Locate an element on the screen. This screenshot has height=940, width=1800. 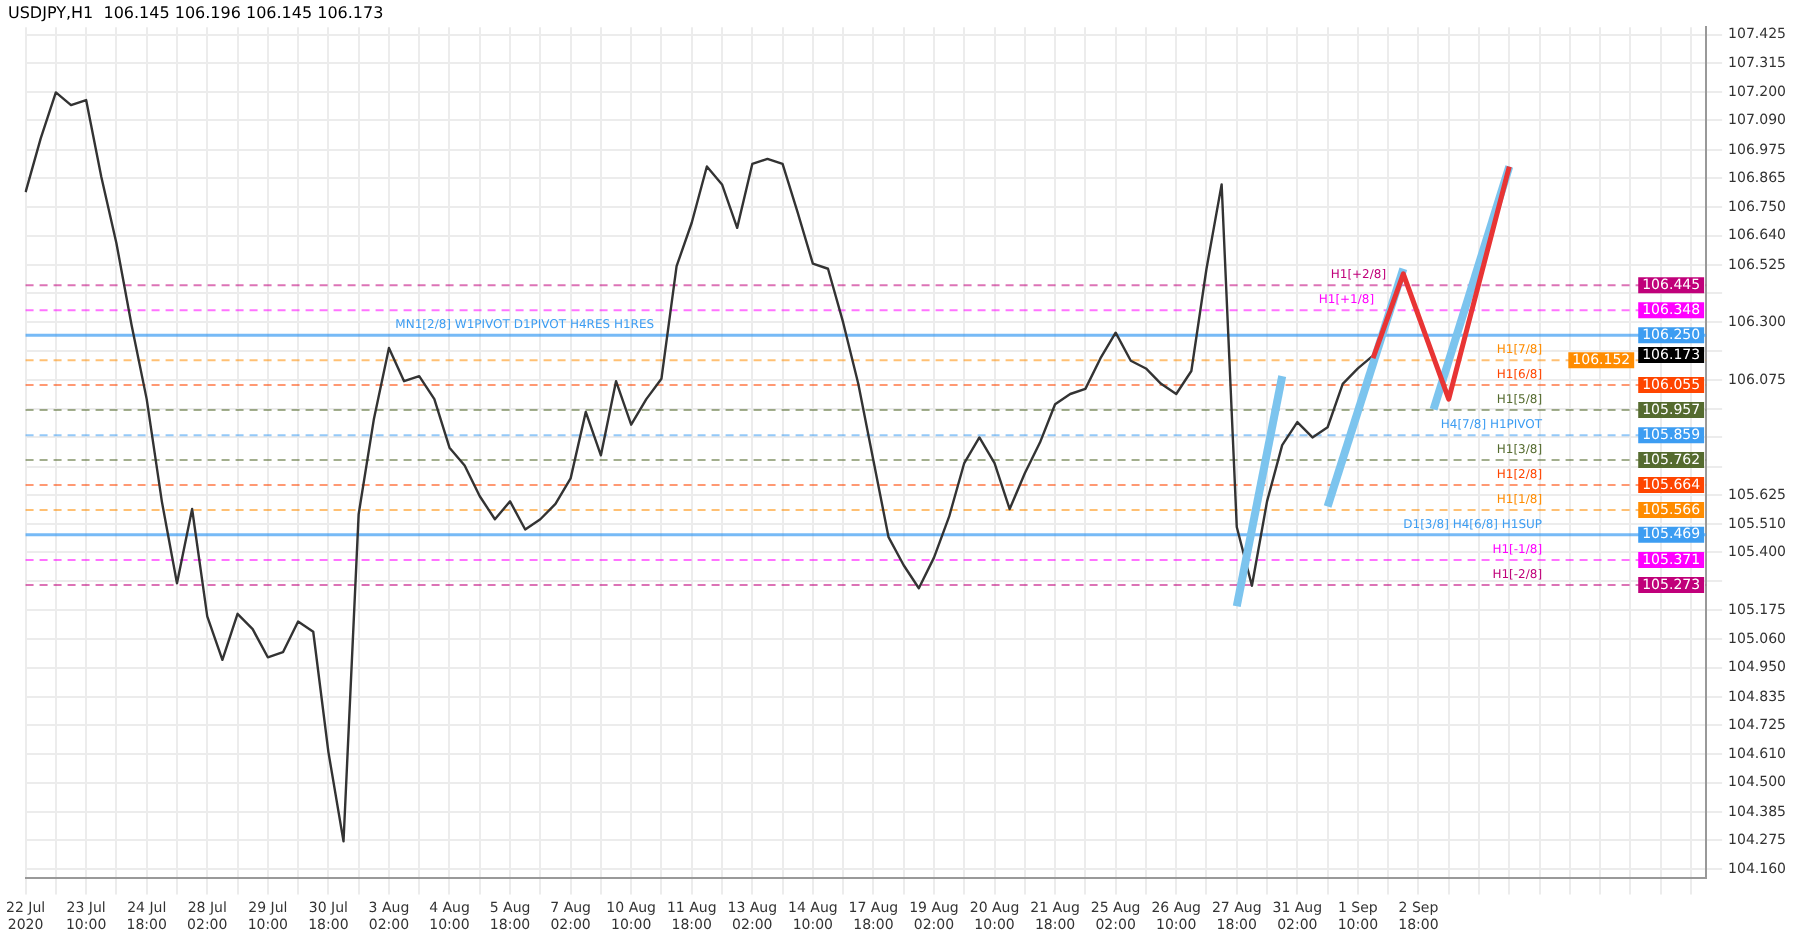
chart-title: USDJPY,H1 106.145 106.196 106.145 106.173 is located at coordinates (196, 12).